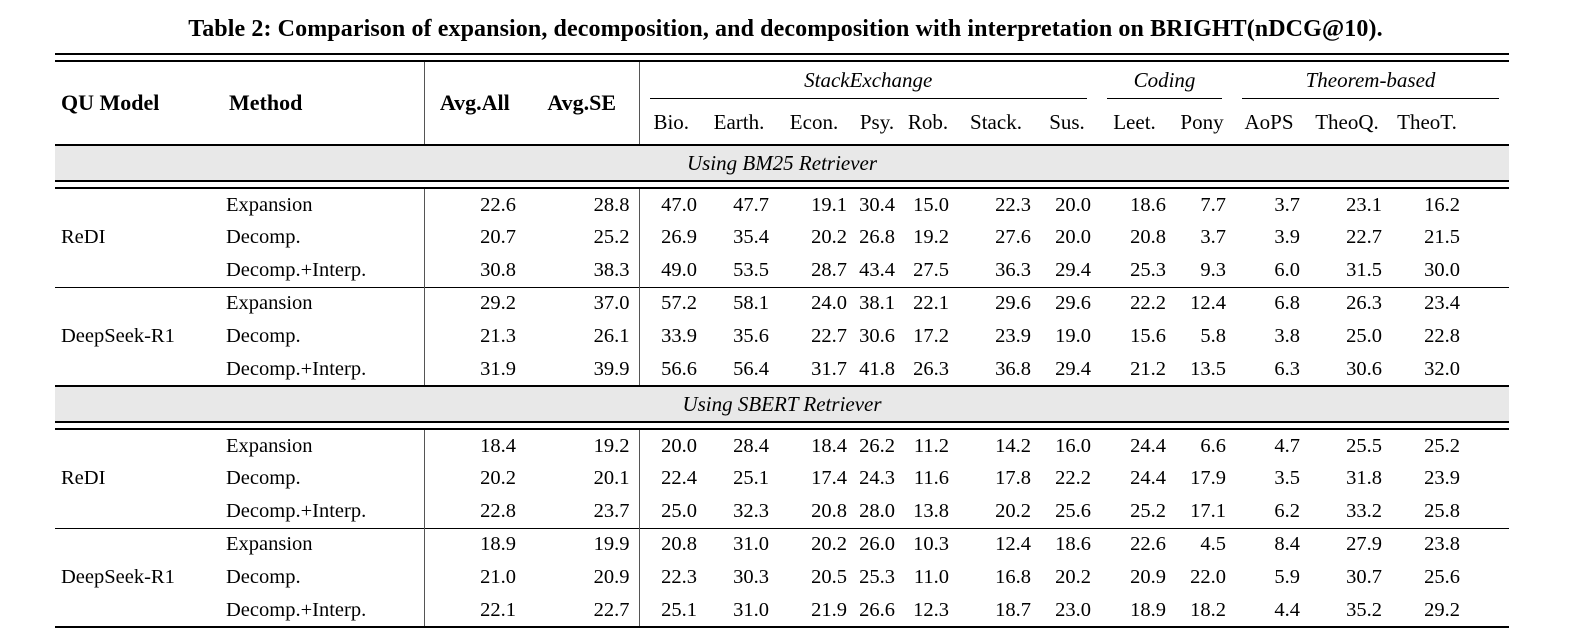 This screenshot has height=633, width=1571. What do you see at coordinates (829, 577) in the screenshot?
I see `value-cell: 20.5` at bounding box center [829, 577].